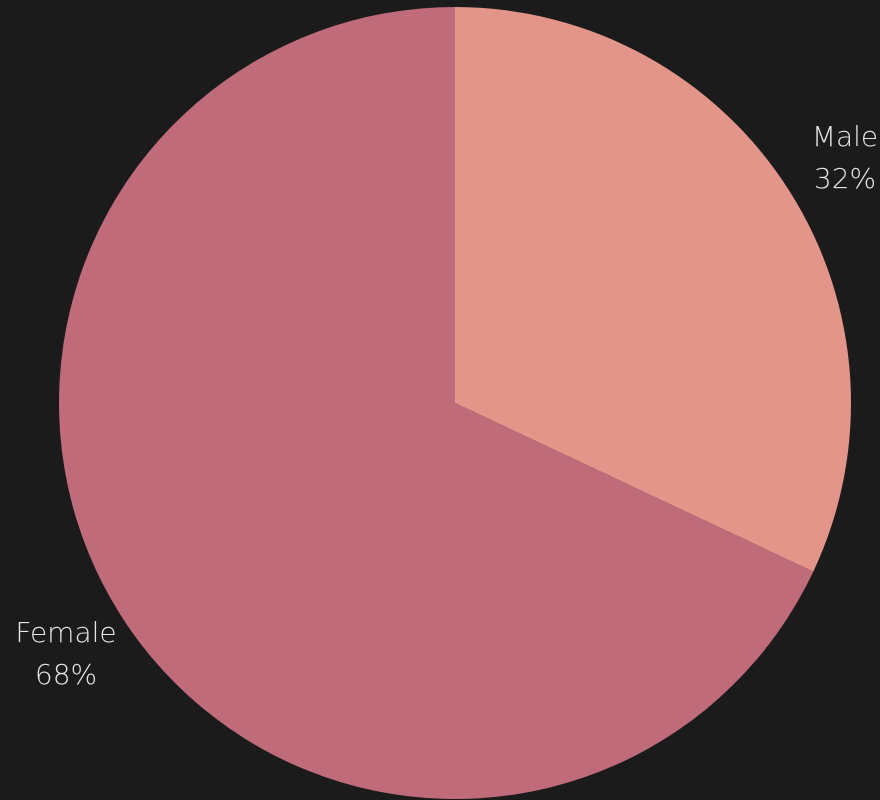 The width and height of the screenshot is (880, 800). What do you see at coordinates (845, 178) in the screenshot?
I see `slice-percent-label: 32%` at bounding box center [845, 178].